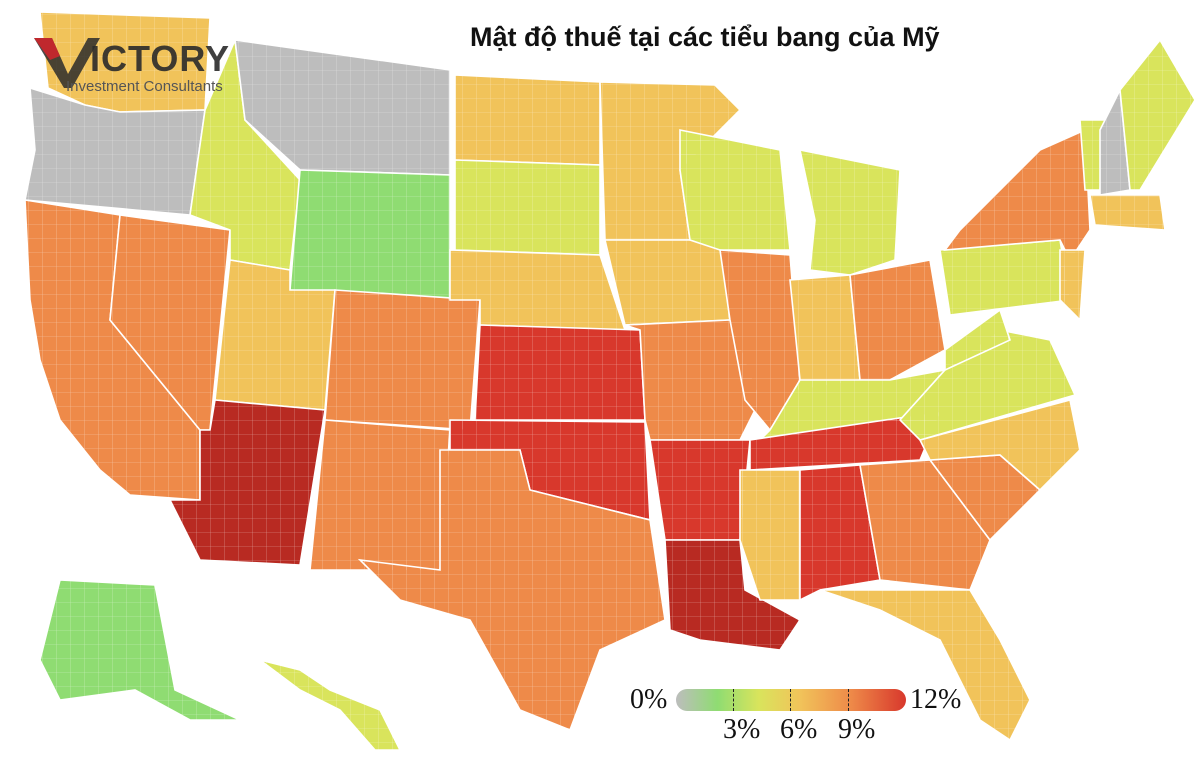 This screenshot has height=757, width=1200. I want to click on legend-color-bar, so click(791, 700).